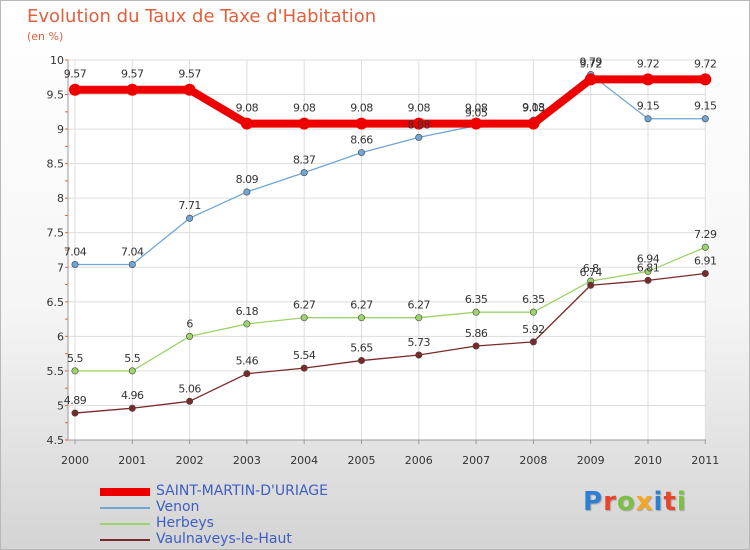 The height and width of the screenshot is (550, 750). What do you see at coordinates (533, 460) in the screenshot?
I see `x-tick-label: 2008` at bounding box center [533, 460].